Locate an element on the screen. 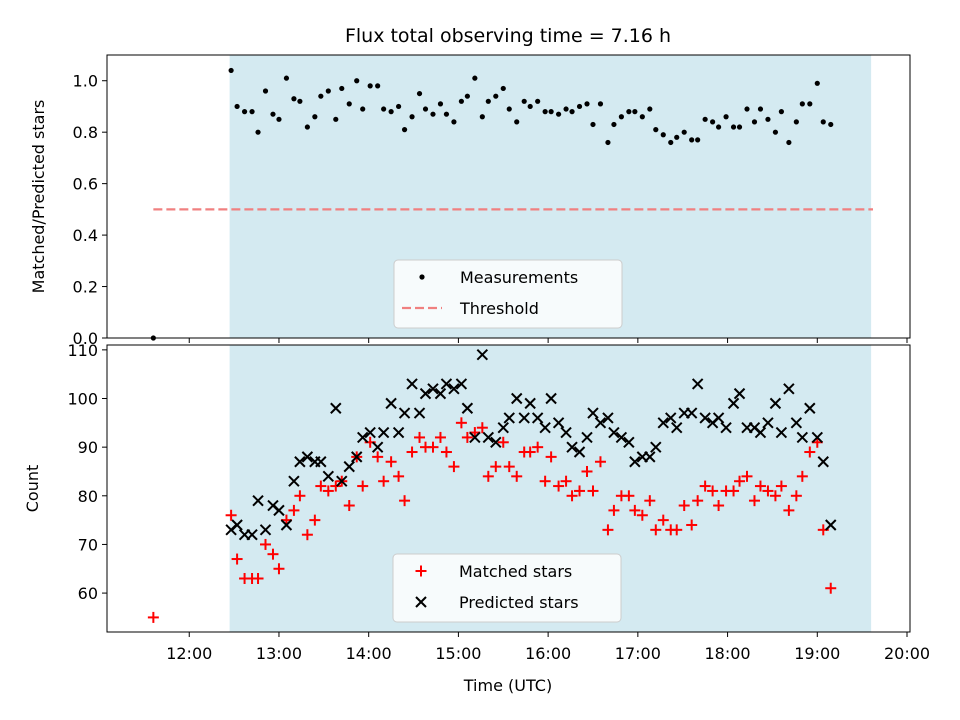  y-tick-label: 0.0 is located at coordinates (85, 338).